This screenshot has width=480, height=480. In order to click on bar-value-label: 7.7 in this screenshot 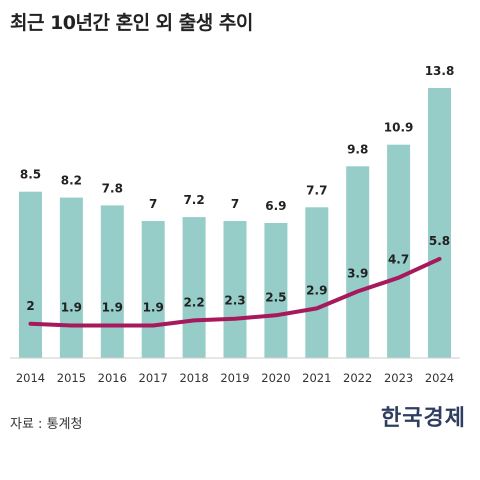, I will do `click(316, 190)`.